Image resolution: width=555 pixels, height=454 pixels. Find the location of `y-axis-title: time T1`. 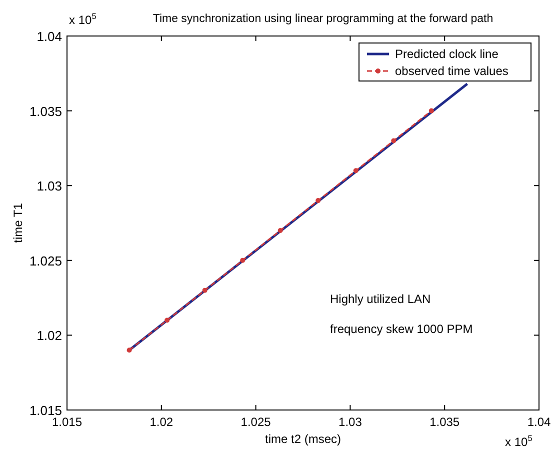

y-axis-title: time T1 is located at coordinates (18, 222).